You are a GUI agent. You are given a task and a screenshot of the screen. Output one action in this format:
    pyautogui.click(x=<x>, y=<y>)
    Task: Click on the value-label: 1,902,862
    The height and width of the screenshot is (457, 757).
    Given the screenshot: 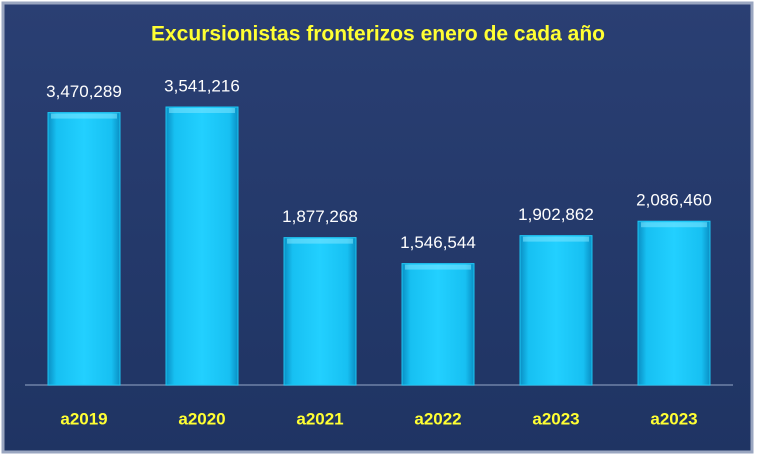 What is the action you would take?
    pyautogui.click(x=556, y=214)
    